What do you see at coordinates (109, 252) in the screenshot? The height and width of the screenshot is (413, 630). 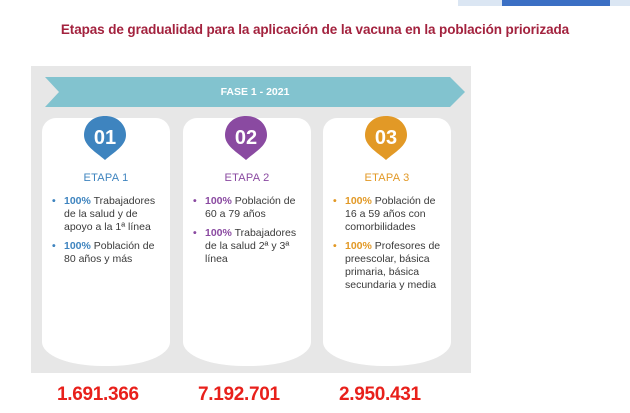 I see `item-text: Población de 80 años y más` at bounding box center [109, 252].